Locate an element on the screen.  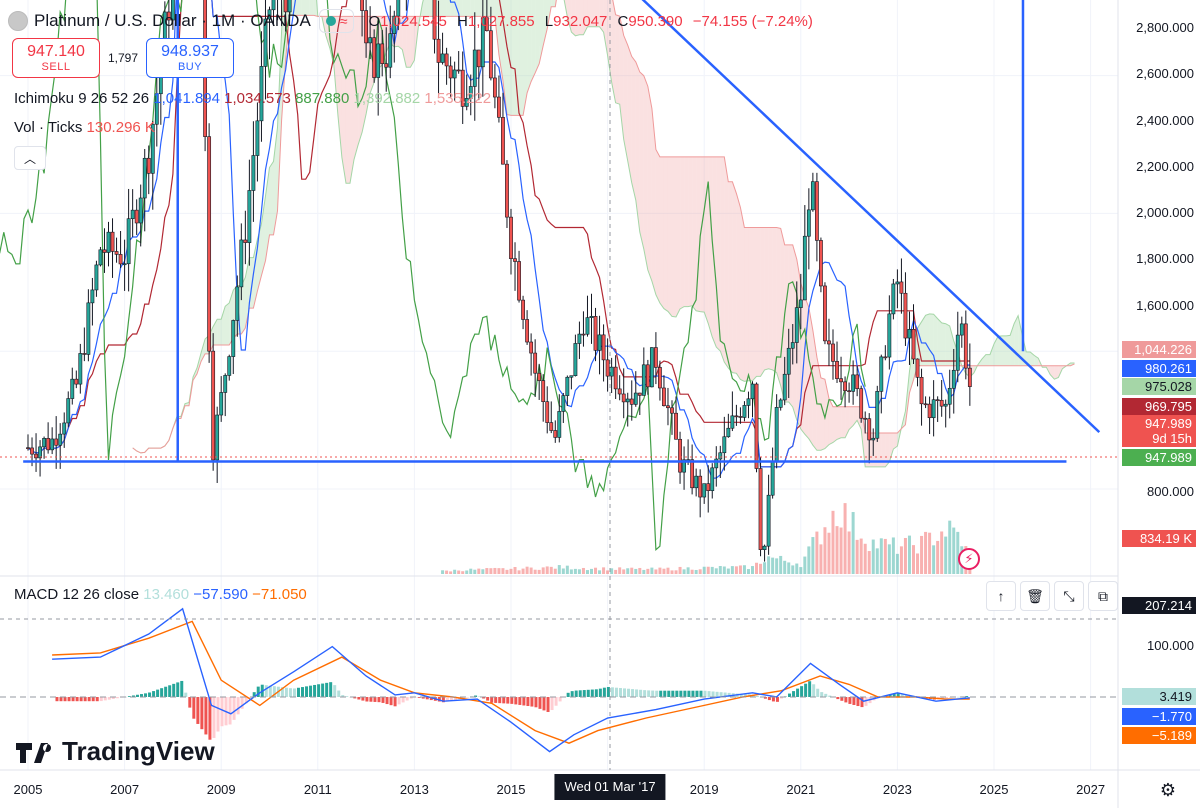
collapse-legend-button: ︿ is located at coordinates (30, 158).